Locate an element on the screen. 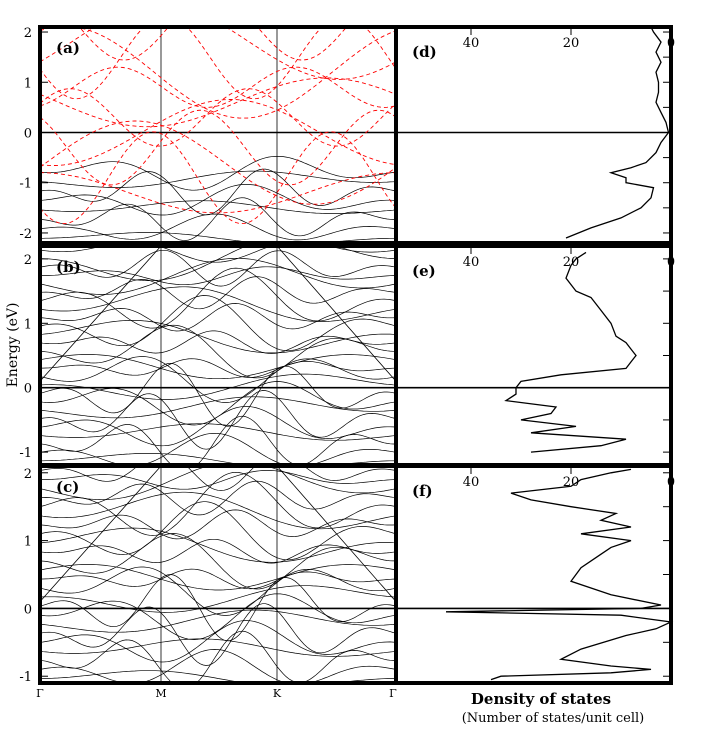  x-tick-label: 40 is located at coordinates (471, 262).